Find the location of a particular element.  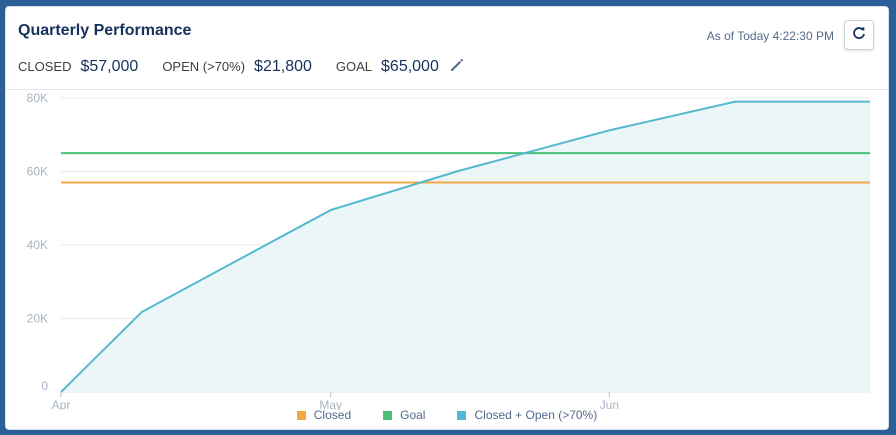

goal-label: GOAL is located at coordinates (354, 66).